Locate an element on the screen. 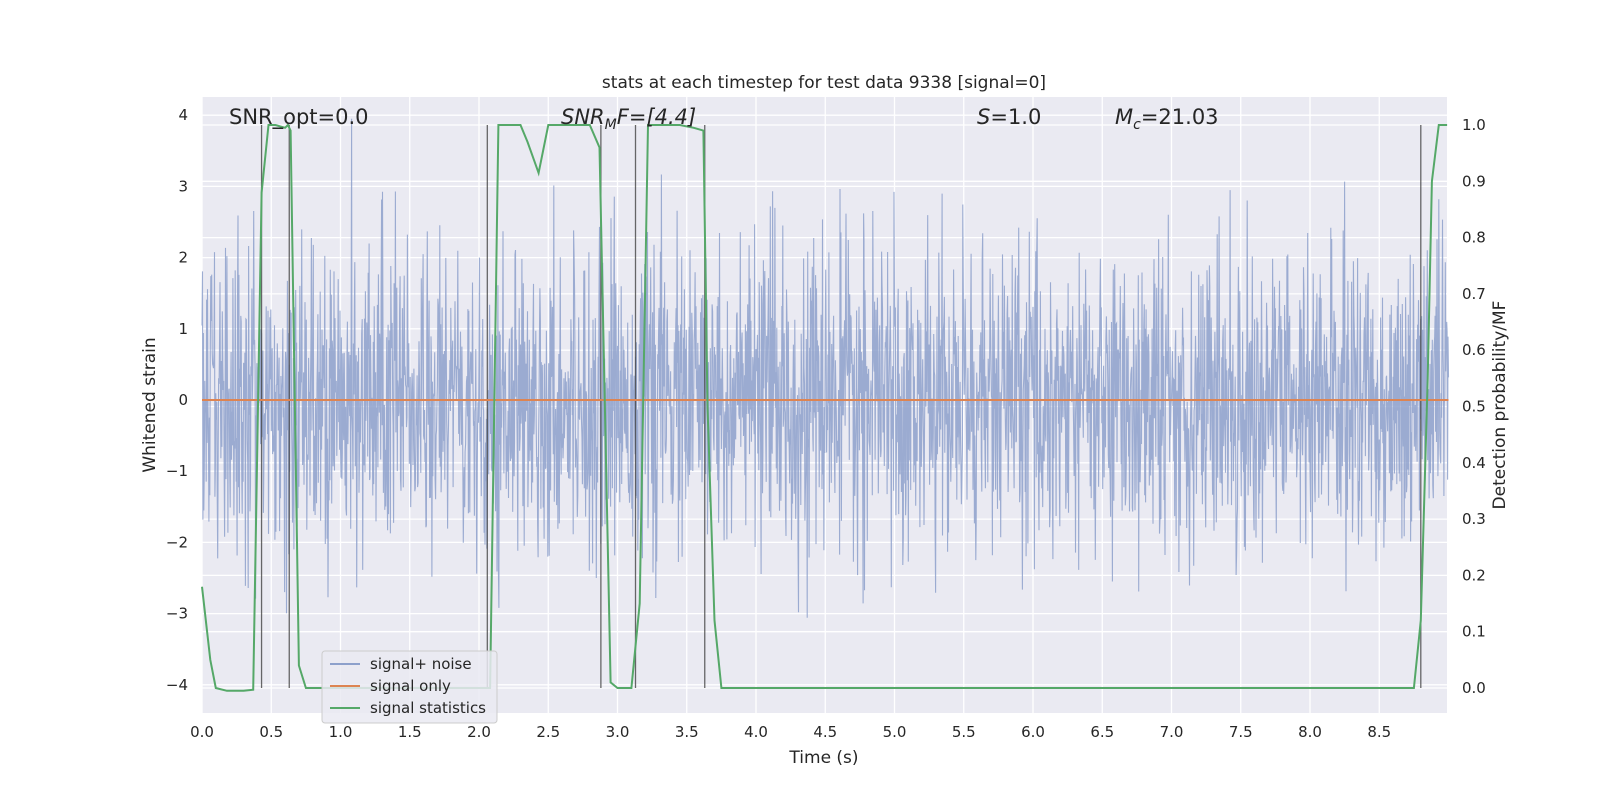  x-tick-label: 0.5 is located at coordinates (271, 732).